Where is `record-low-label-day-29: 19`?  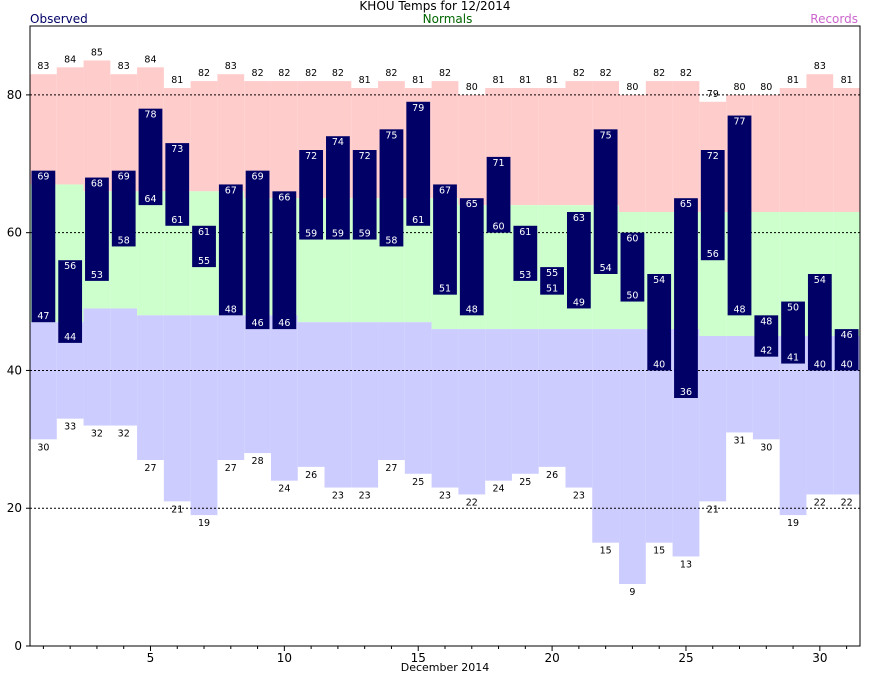 record-low-label-day-29: 19 is located at coordinates (793, 523).